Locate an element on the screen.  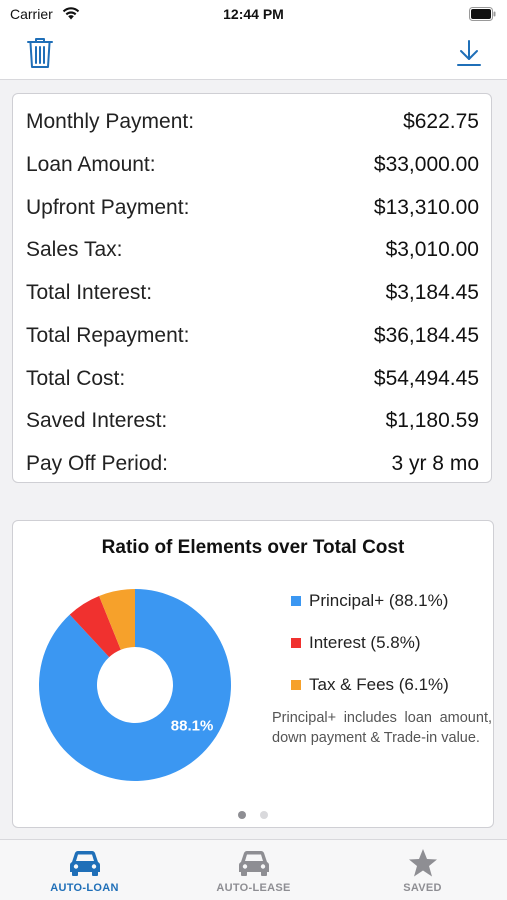
battery-icon is located at coordinates (482, 14).